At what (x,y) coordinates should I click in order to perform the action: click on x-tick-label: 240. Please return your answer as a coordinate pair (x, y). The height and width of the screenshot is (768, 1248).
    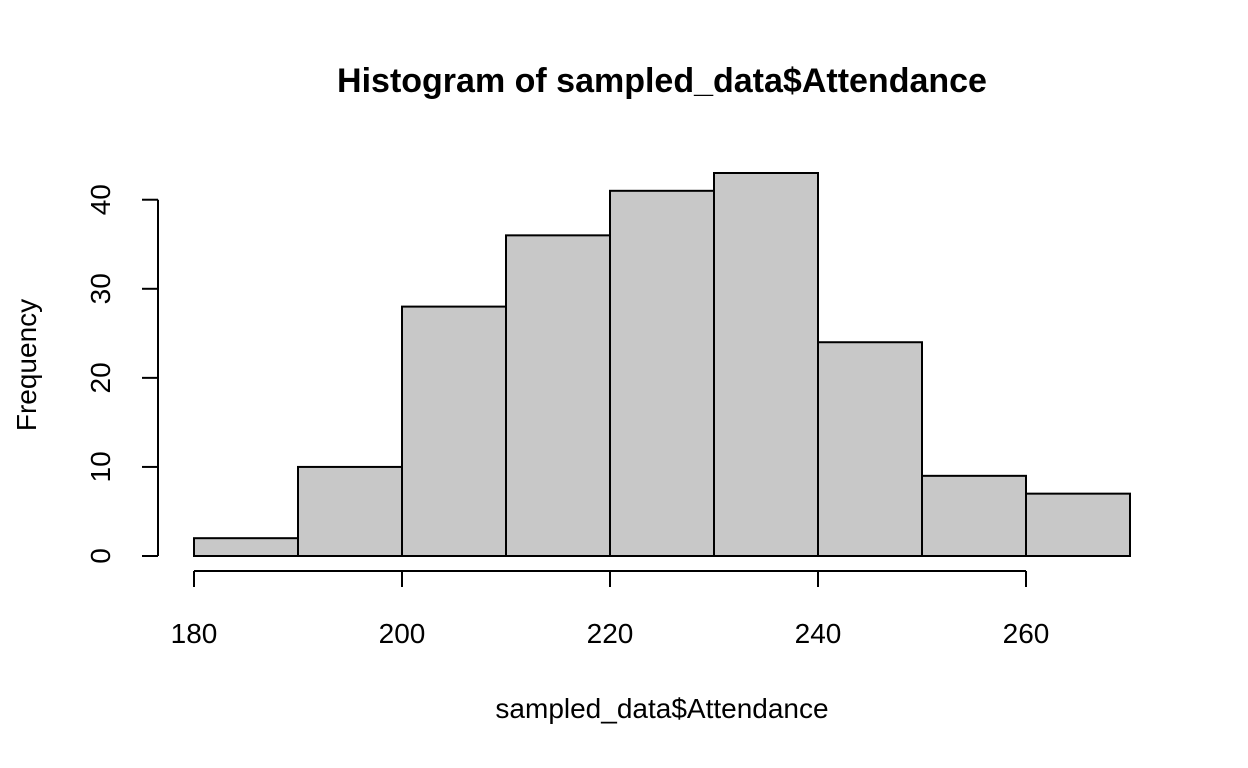
    Looking at the image, I should click on (818, 633).